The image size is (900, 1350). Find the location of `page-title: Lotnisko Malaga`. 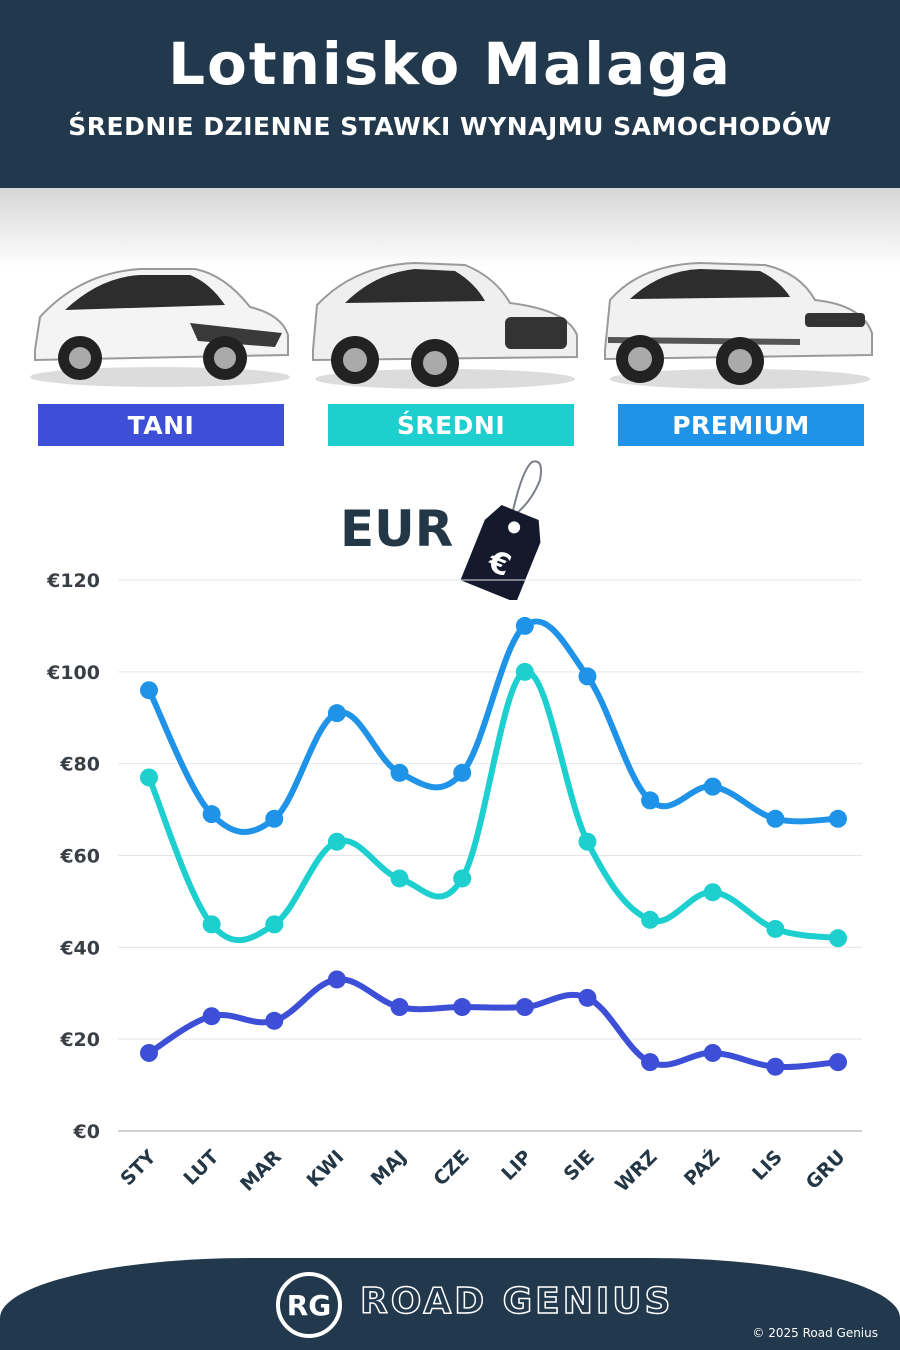

page-title: Lotnisko Malaga is located at coordinates (450, 64).